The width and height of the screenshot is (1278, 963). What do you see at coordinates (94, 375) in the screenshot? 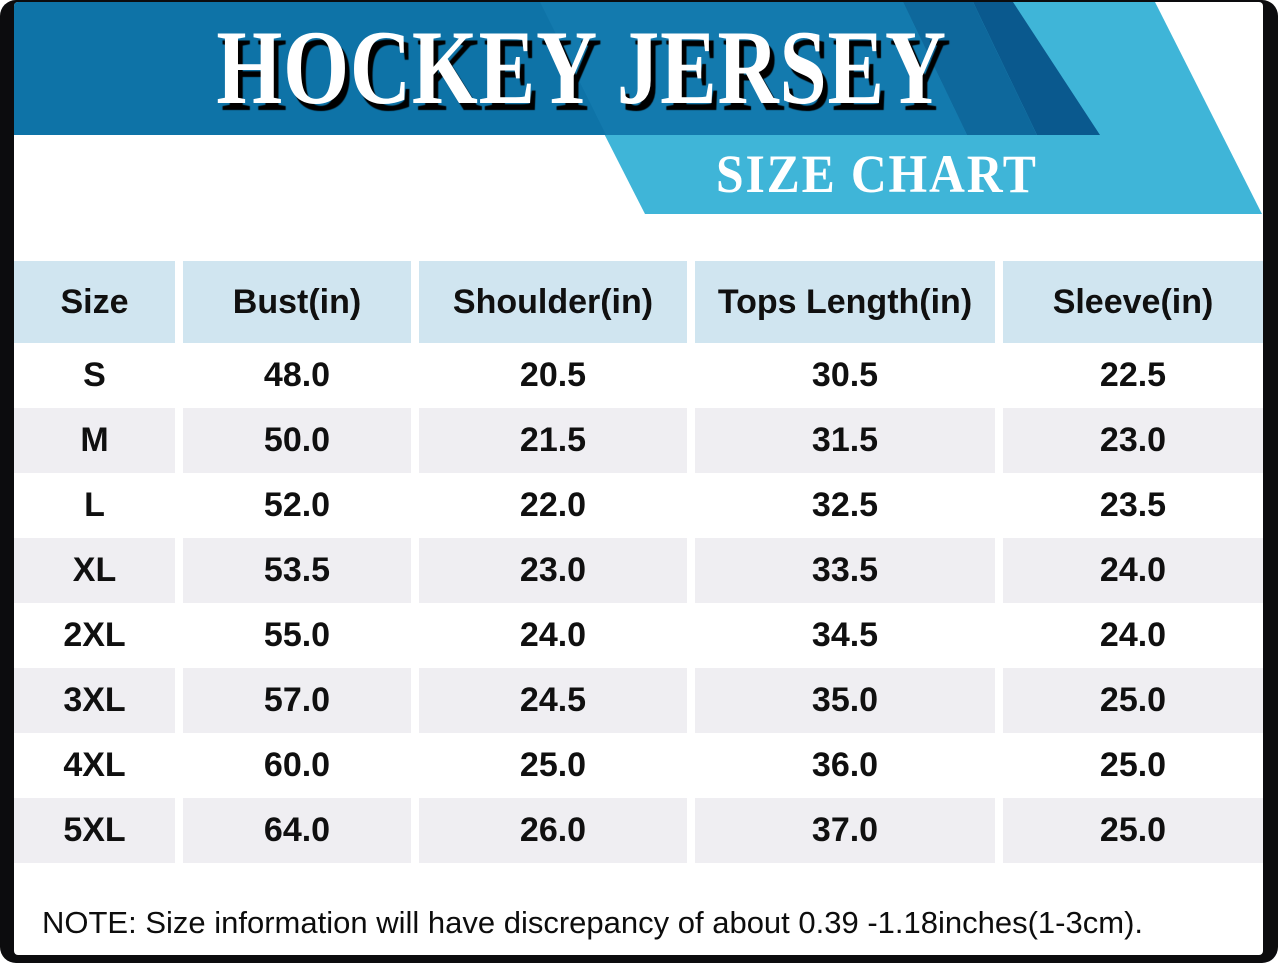
I see `table-cell: S` at bounding box center [94, 375].